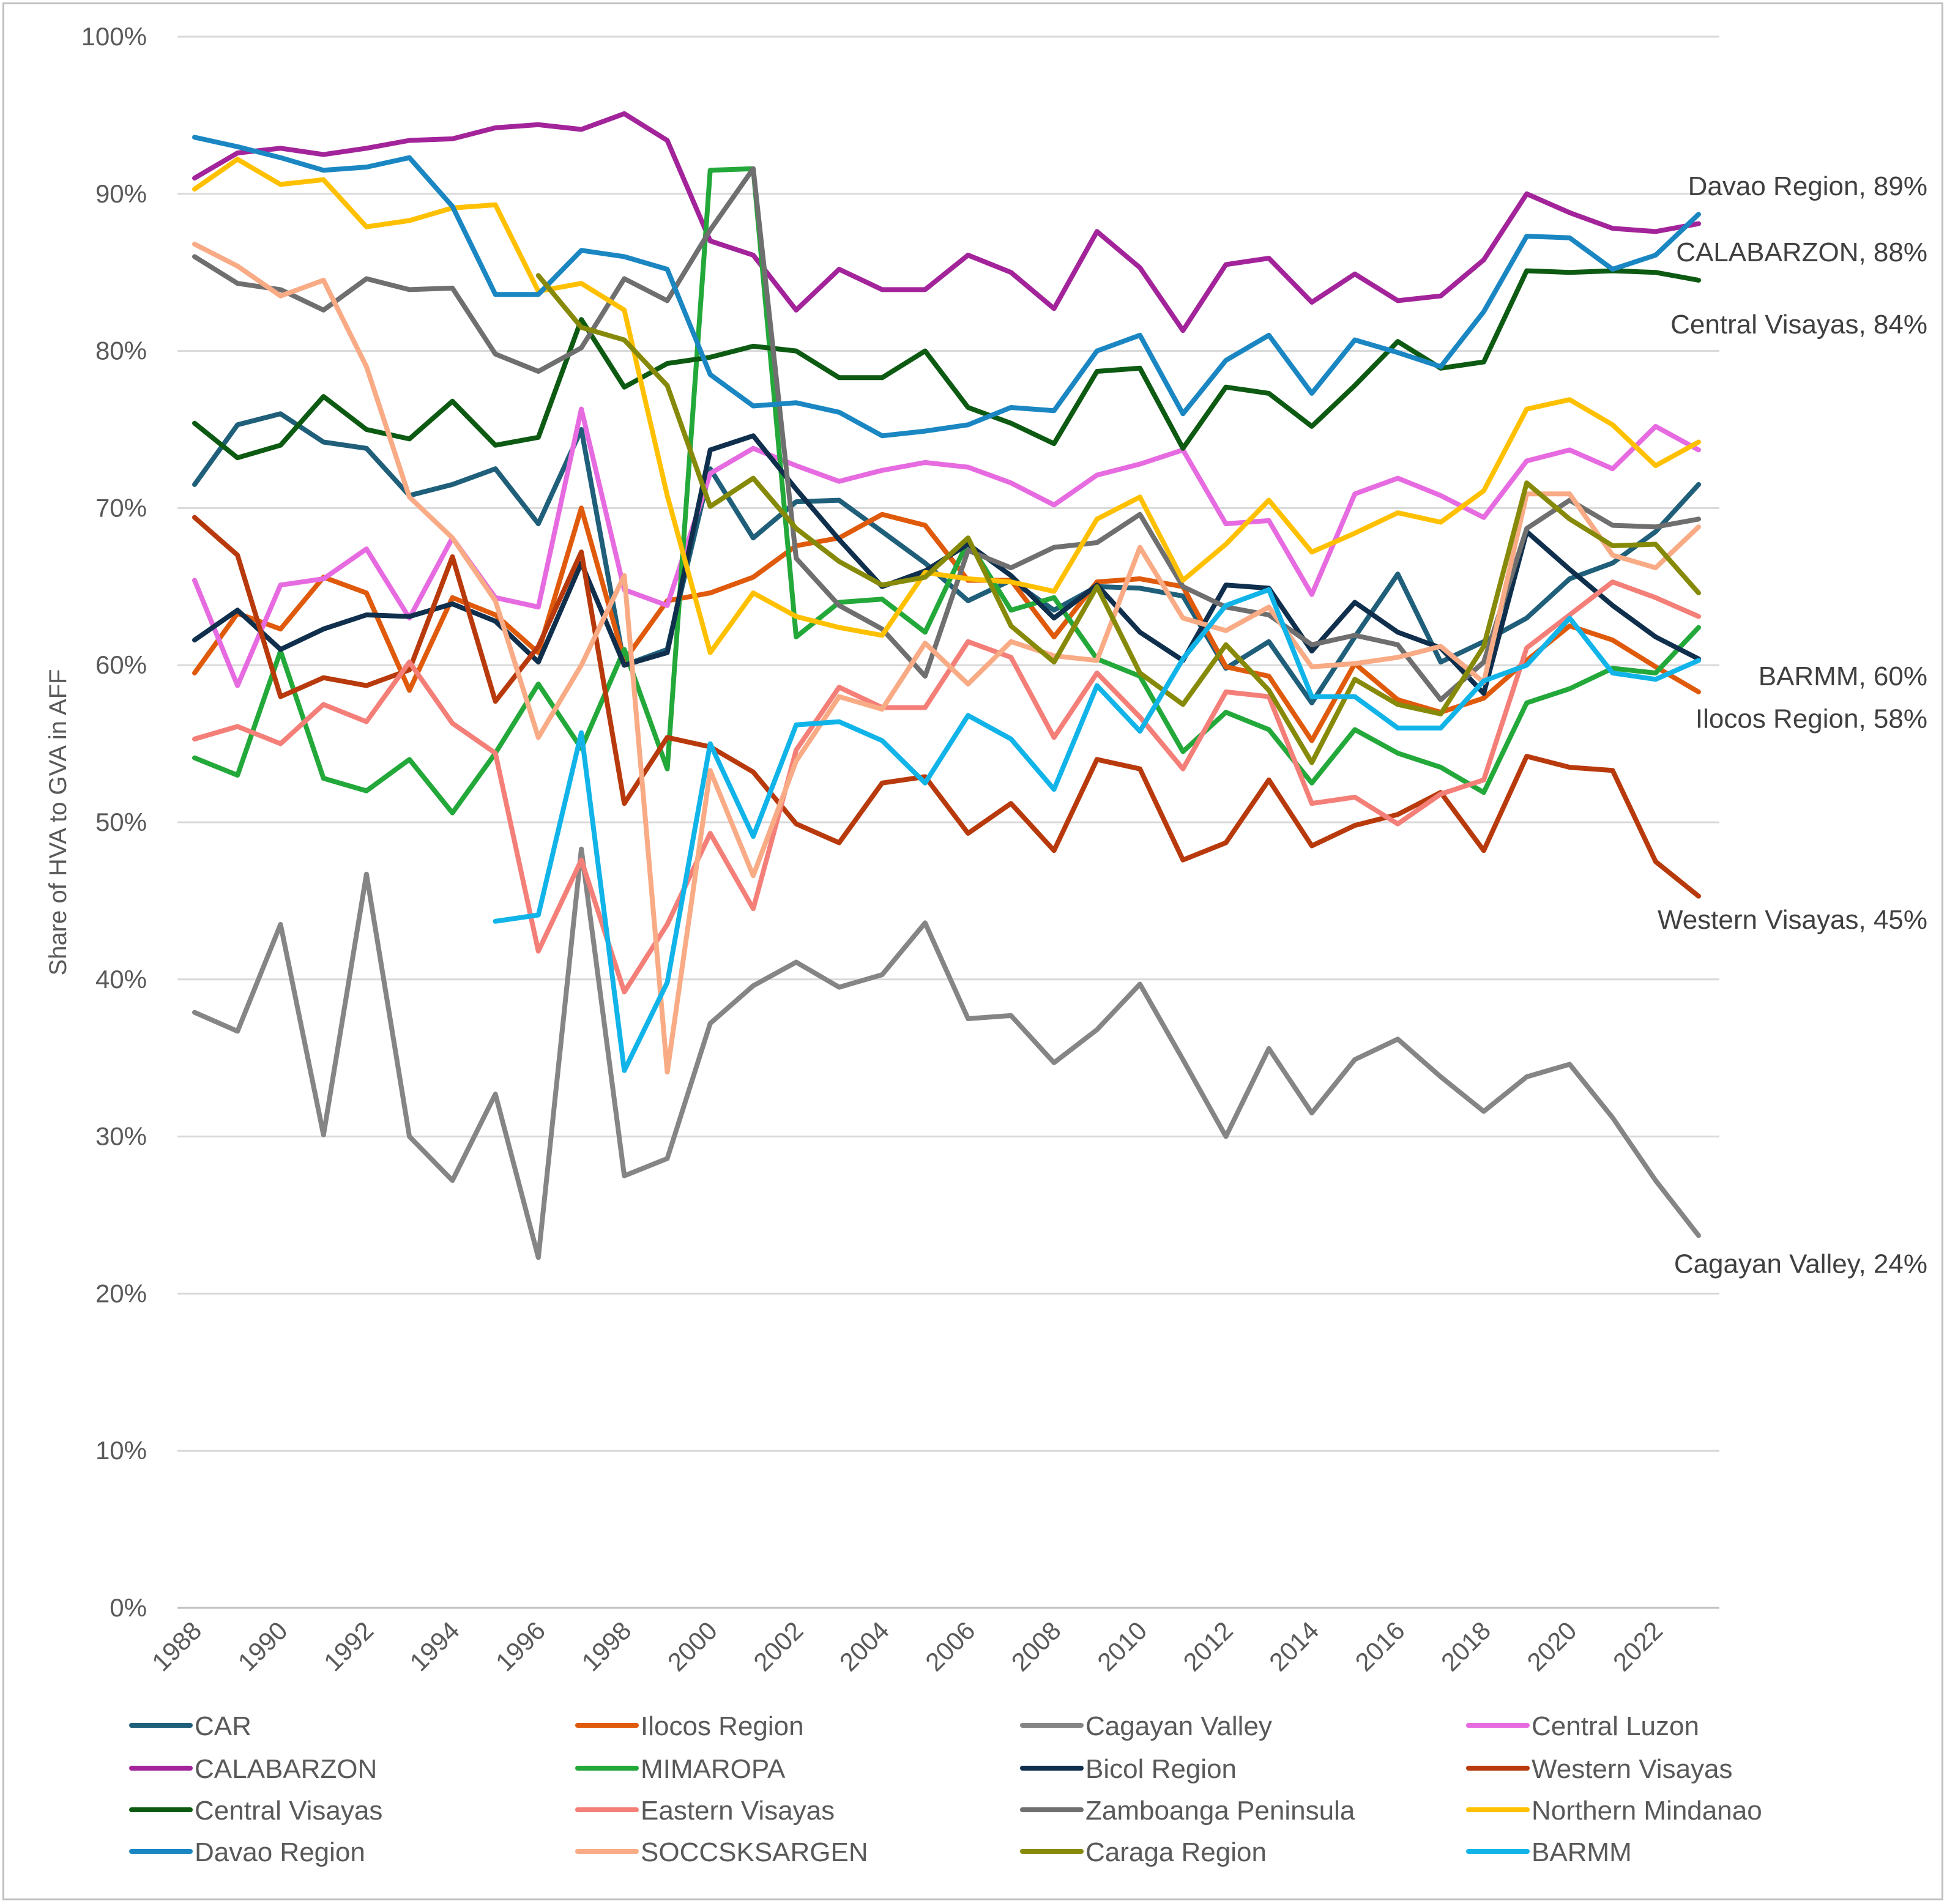  Describe the element at coordinates (1647, 1811) in the screenshot. I see `legend-label: Northern Mindanao` at that location.